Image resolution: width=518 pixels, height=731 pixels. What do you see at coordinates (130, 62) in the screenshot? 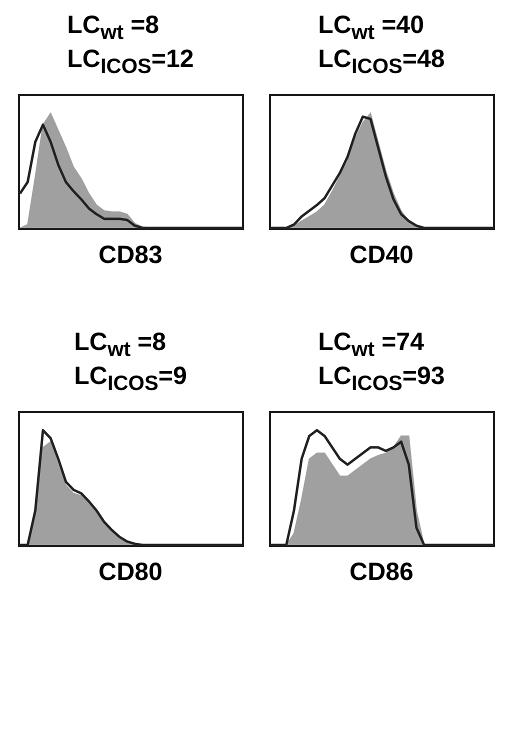
I see `chart-subtitle: LC$_{ICOS}$=12` at bounding box center [130, 62].